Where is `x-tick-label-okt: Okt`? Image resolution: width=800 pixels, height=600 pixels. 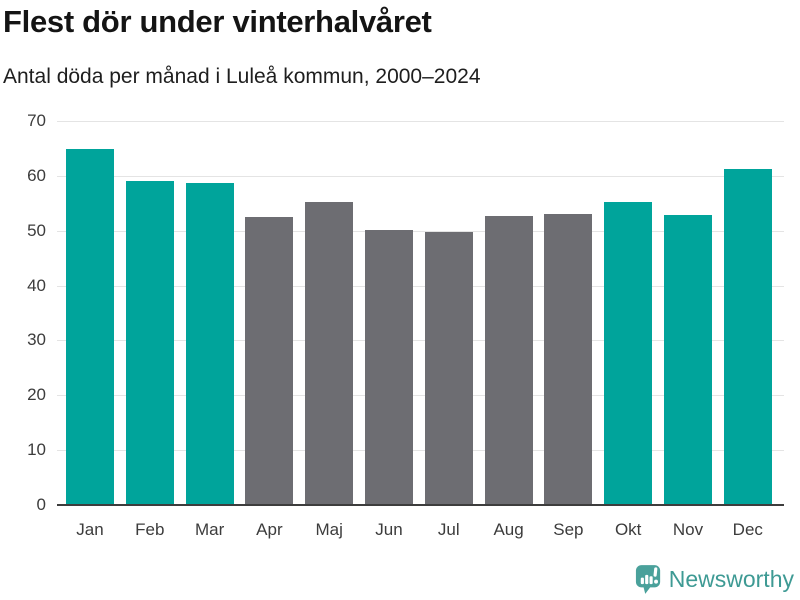
x-tick-label-okt: Okt is located at coordinates (628, 529).